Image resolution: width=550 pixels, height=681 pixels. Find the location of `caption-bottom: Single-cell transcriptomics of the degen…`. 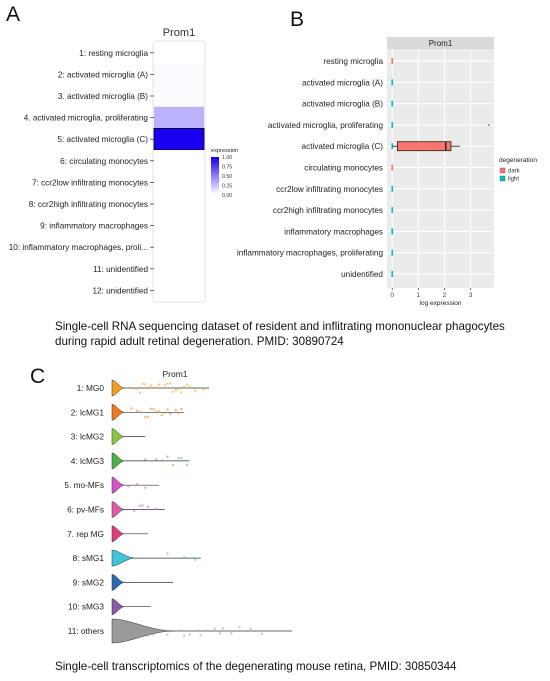

caption-bottom: Single-cell transcriptomics of the degen… is located at coordinates (256, 666).